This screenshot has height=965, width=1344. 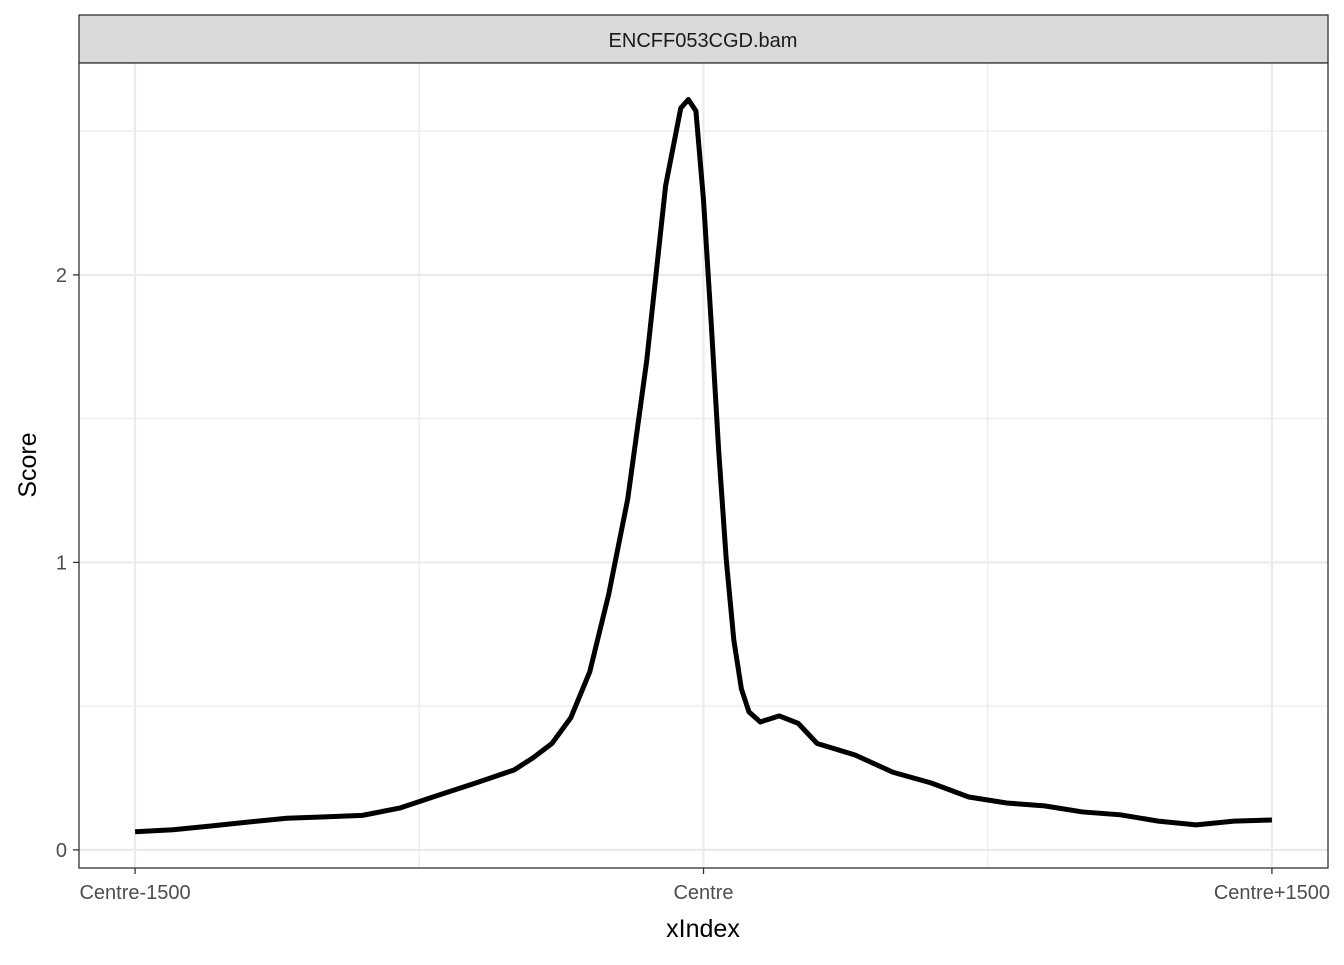 What do you see at coordinates (703, 893) in the screenshot?
I see `x-tick-label: Centre` at bounding box center [703, 893].